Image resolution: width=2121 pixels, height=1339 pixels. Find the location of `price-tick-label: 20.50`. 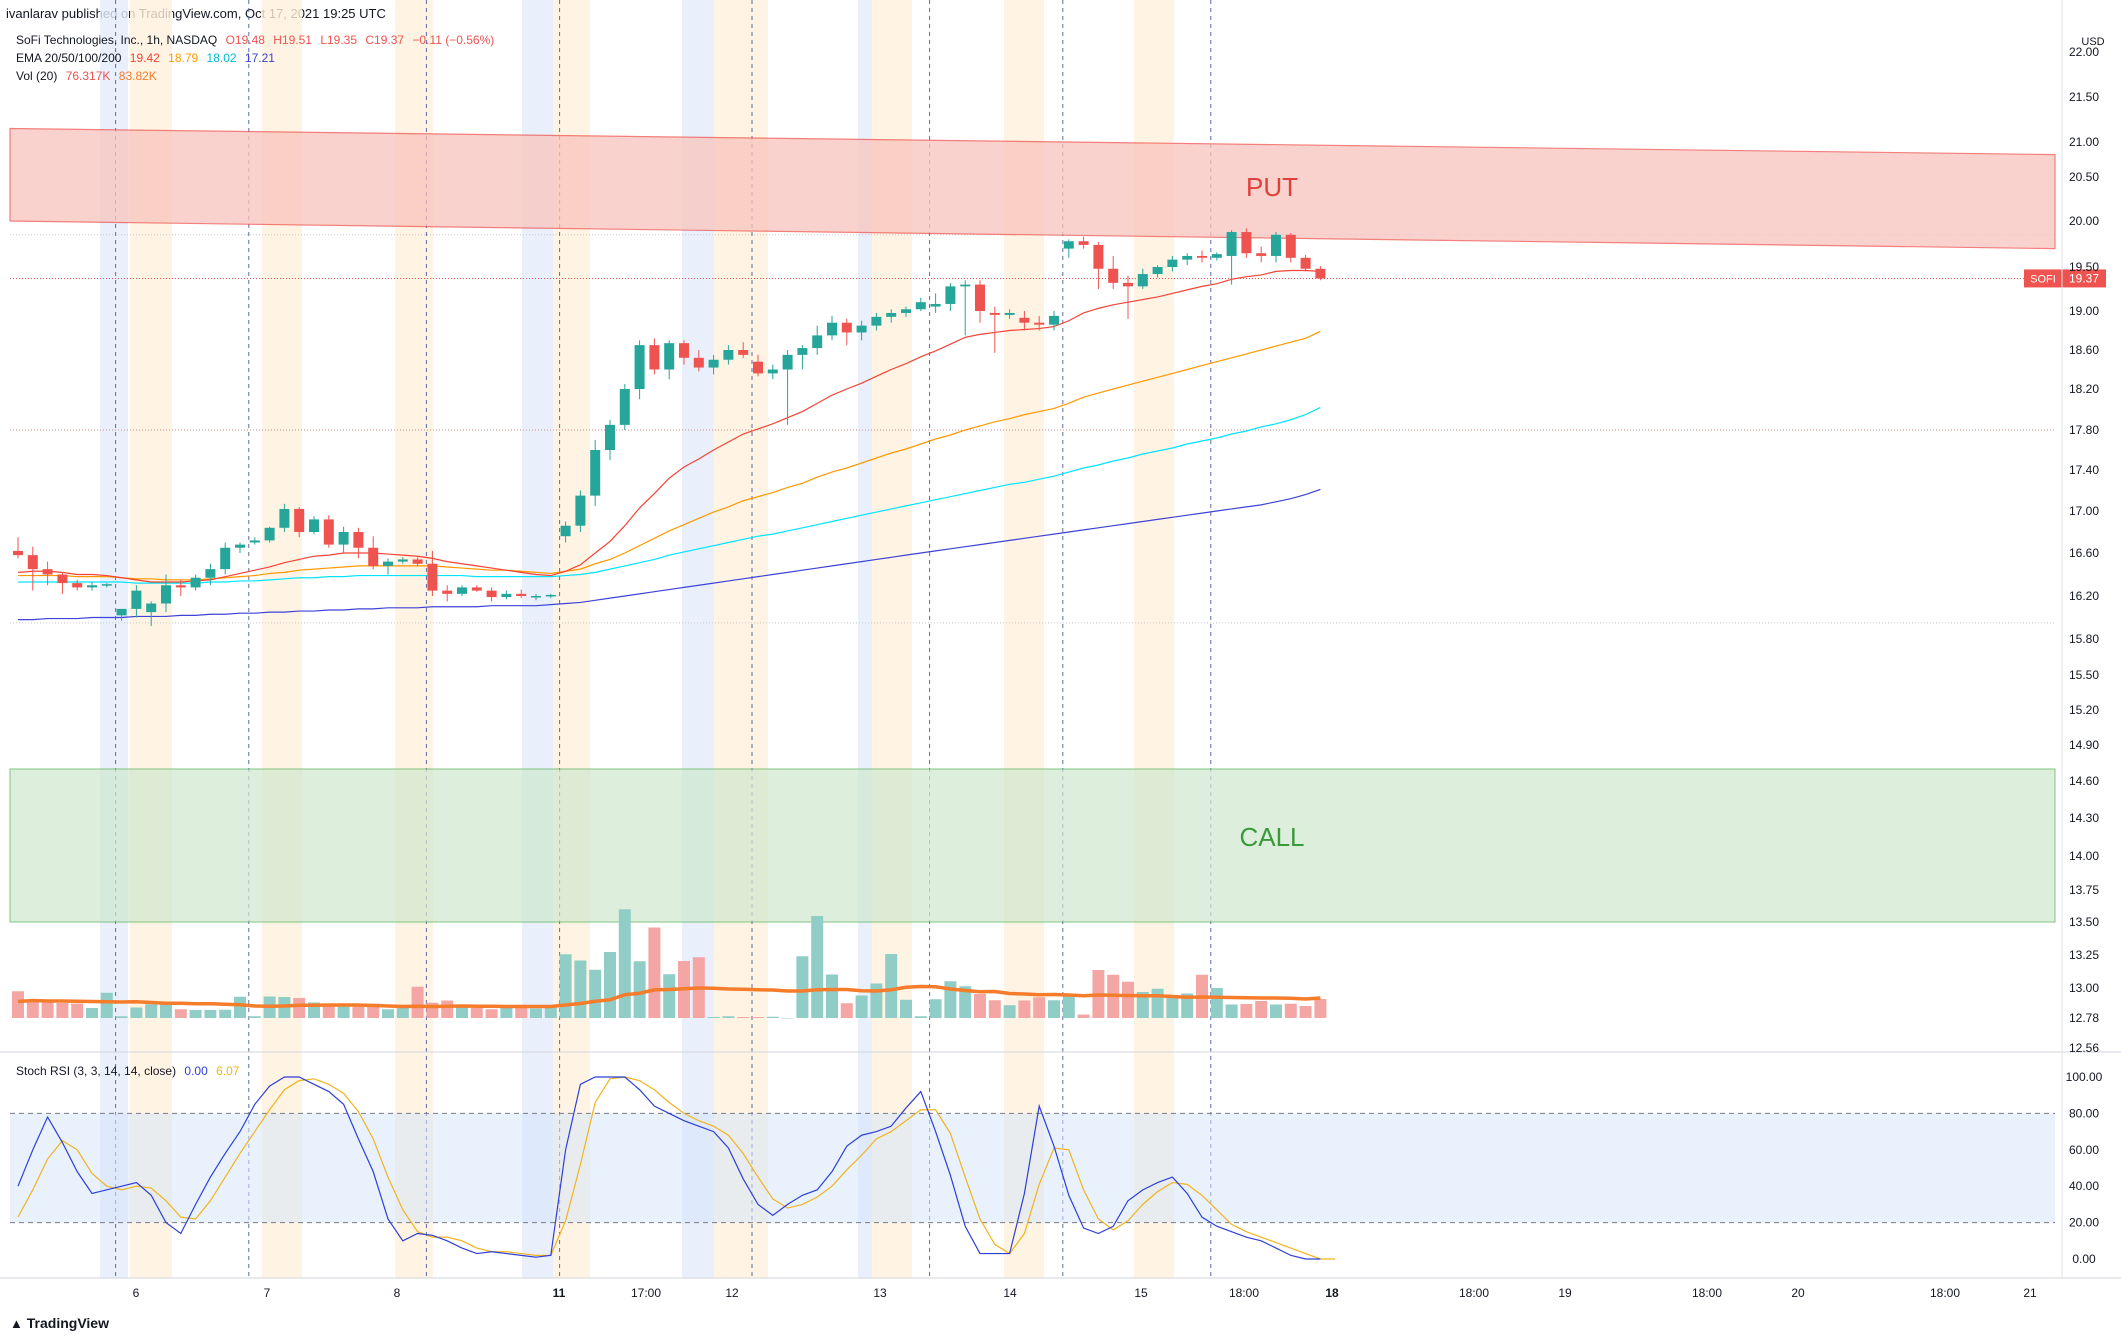

price-tick-label: 20.50 is located at coordinates (2084, 177).